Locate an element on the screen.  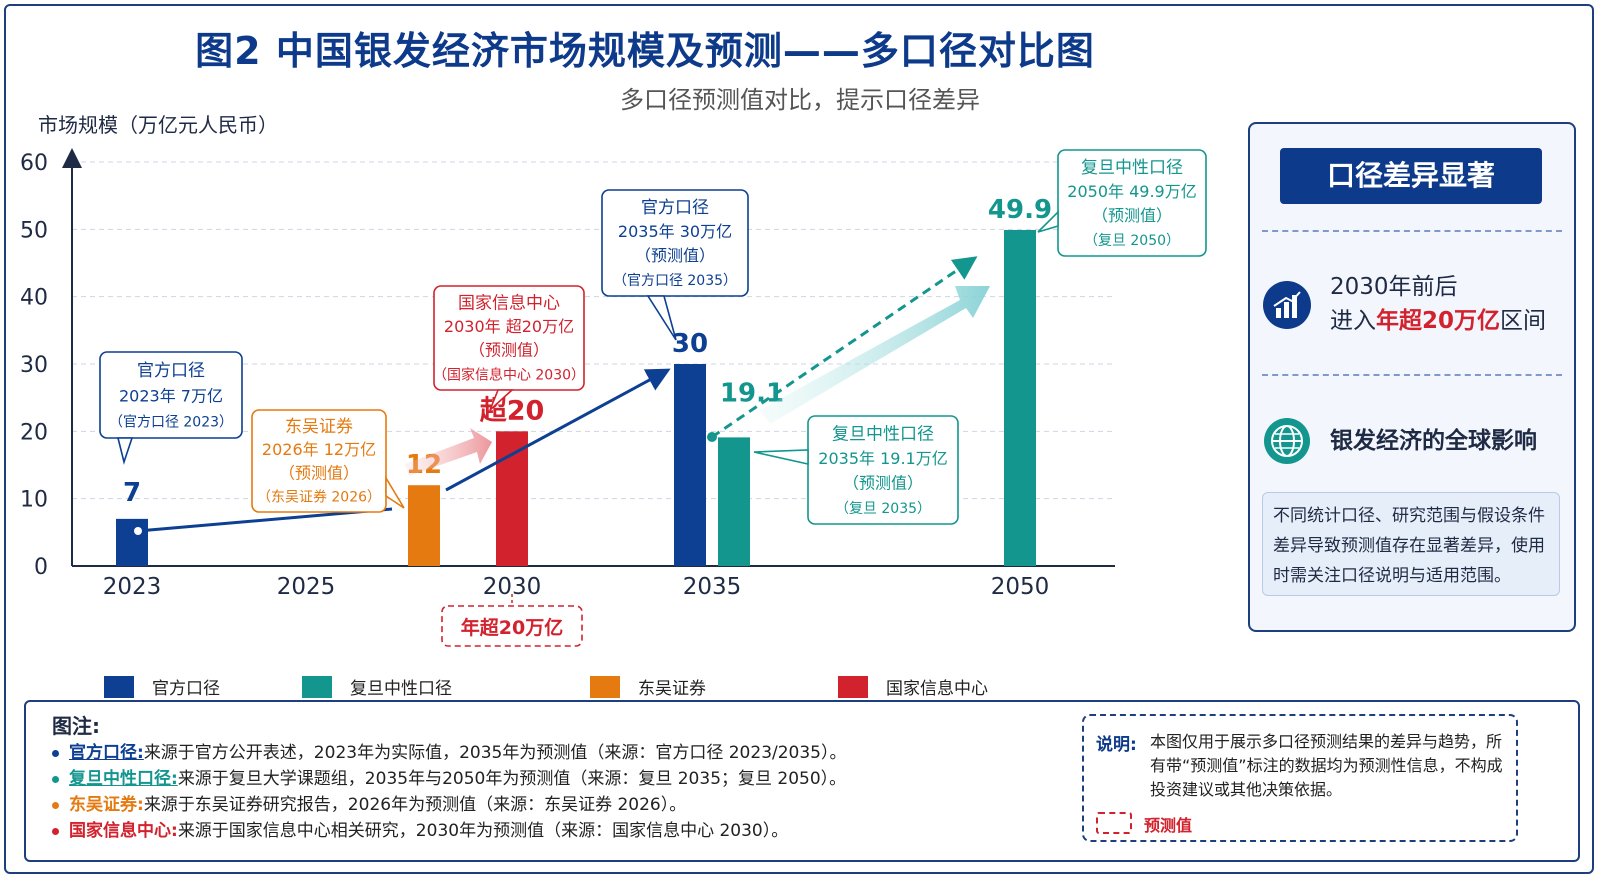
callout-line: 2050年 49.9万亿 is located at coordinates (1131, 191).